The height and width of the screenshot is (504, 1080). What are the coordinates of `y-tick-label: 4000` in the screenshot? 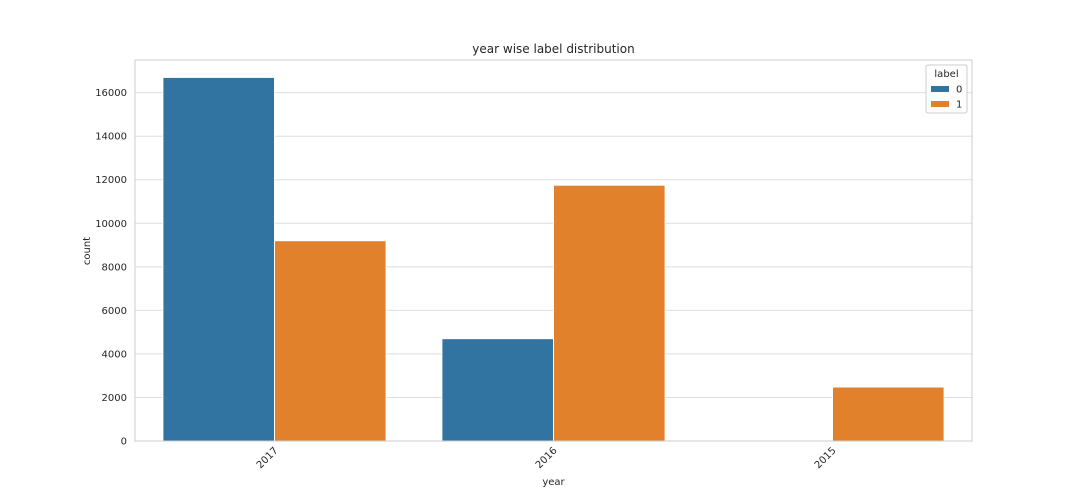 It's located at (114, 354).